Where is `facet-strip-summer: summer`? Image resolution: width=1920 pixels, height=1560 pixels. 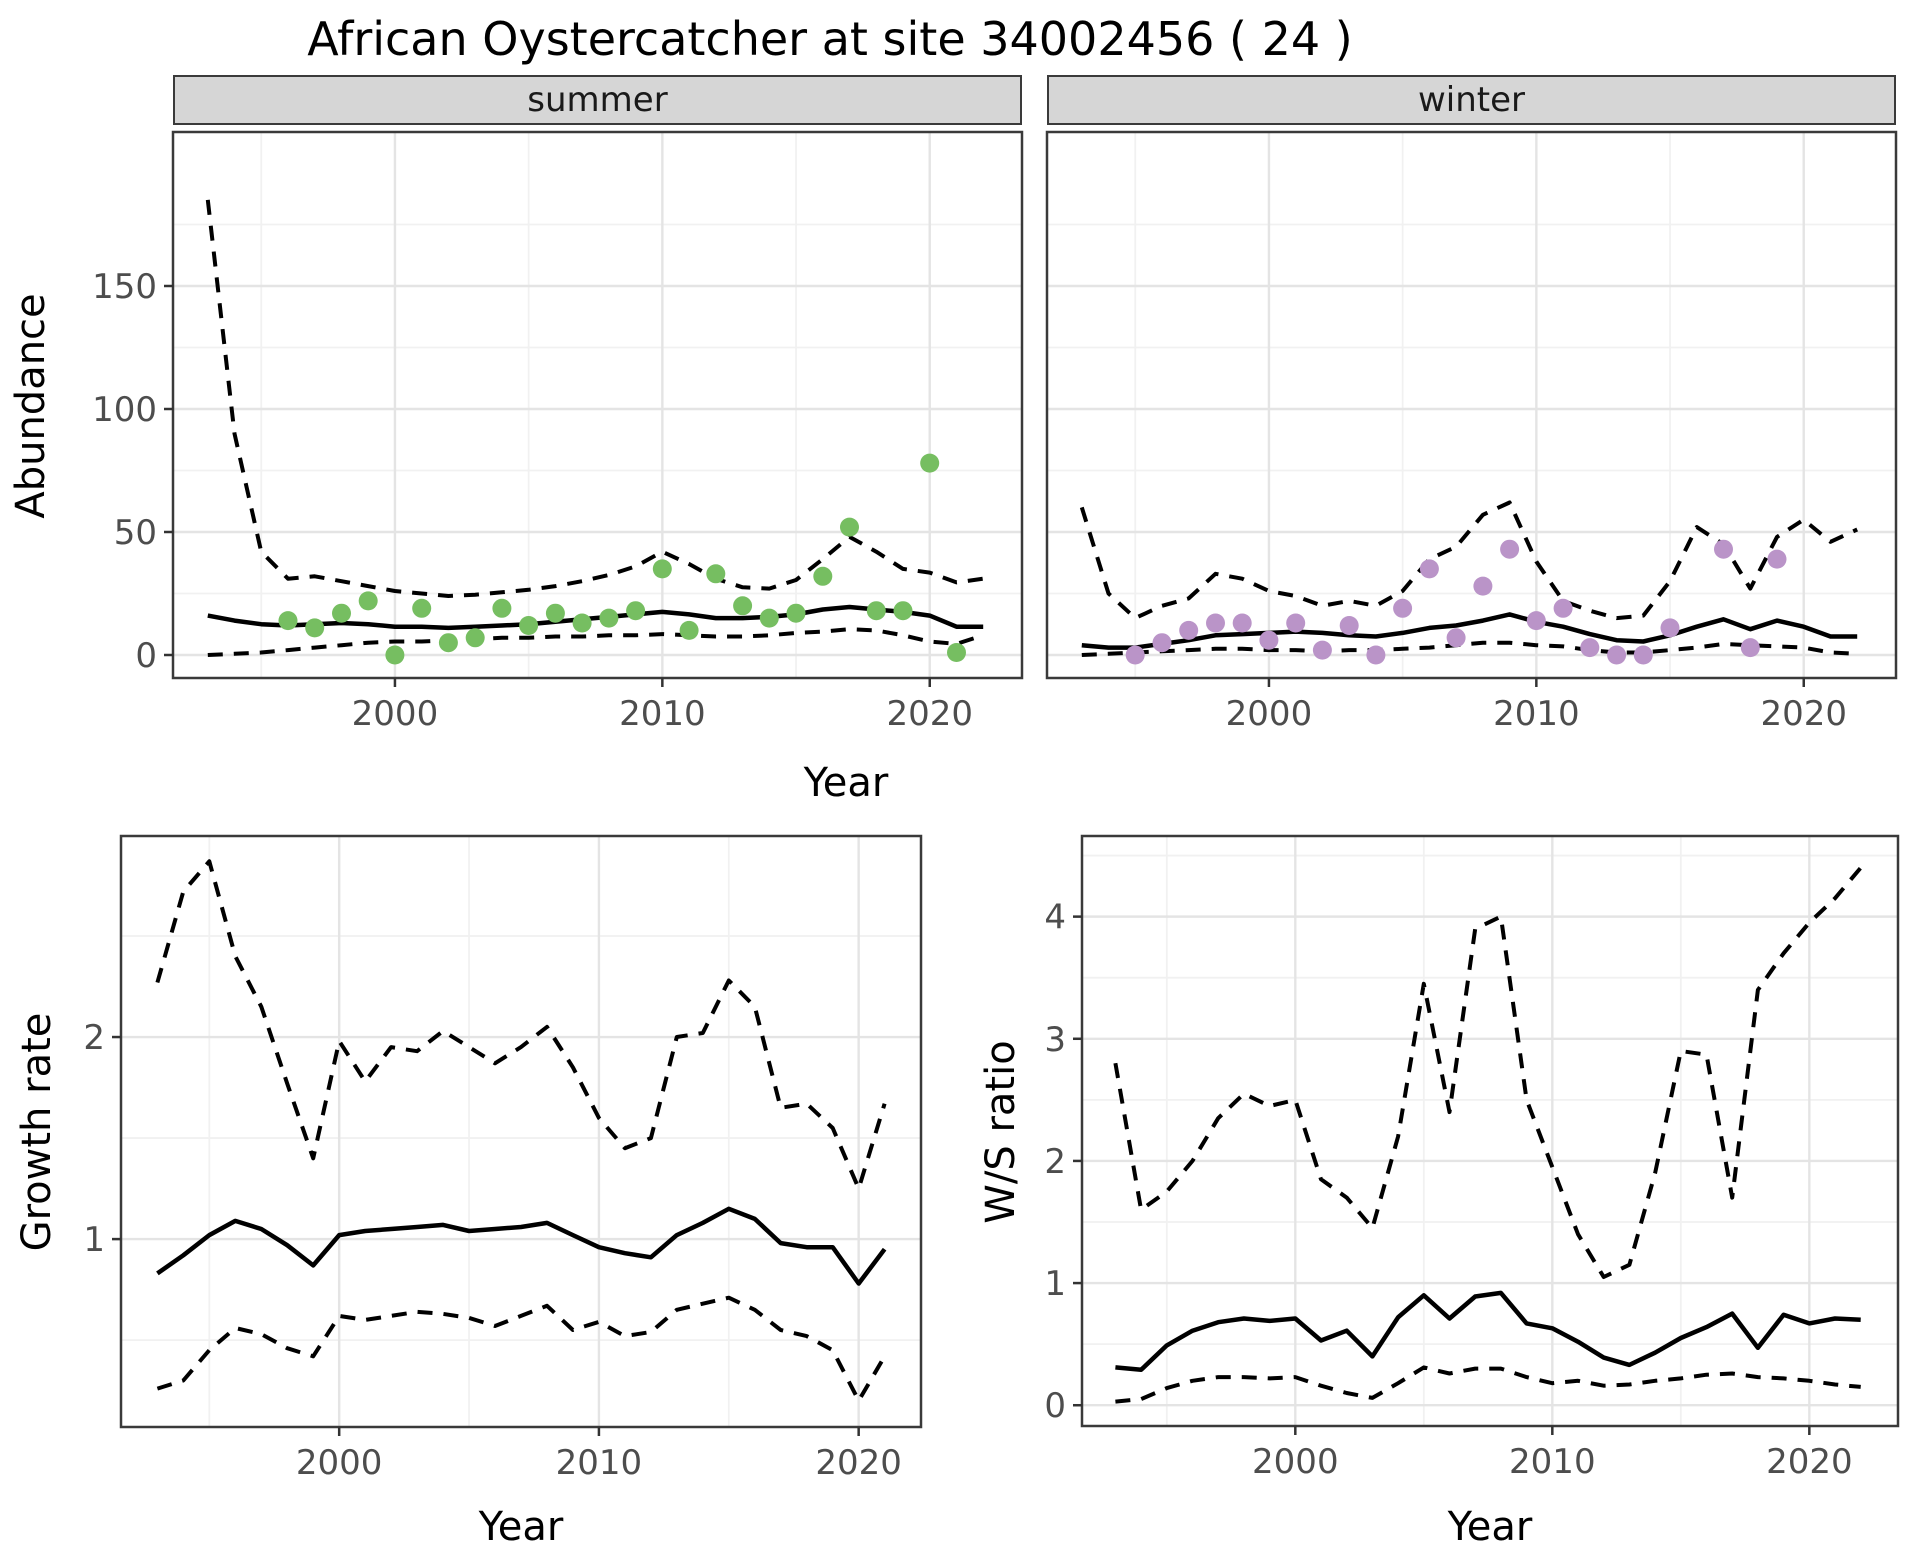 facet-strip-summer: summer is located at coordinates (597, 100).